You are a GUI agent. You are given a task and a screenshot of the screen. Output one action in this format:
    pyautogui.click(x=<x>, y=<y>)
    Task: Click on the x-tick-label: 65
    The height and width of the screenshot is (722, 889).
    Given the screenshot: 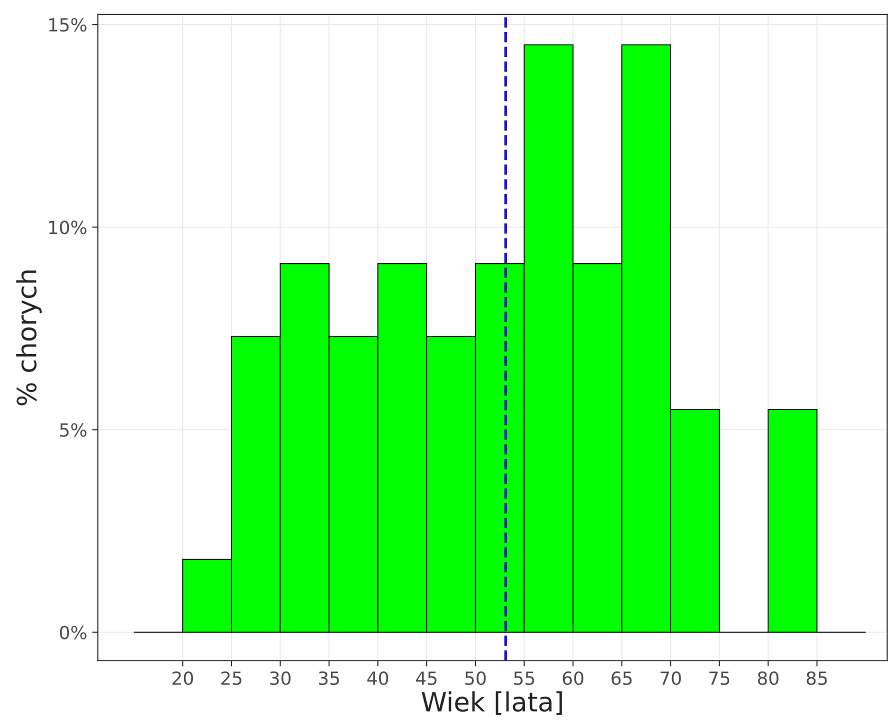 What is the action you would take?
    pyautogui.click(x=622, y=678)
    